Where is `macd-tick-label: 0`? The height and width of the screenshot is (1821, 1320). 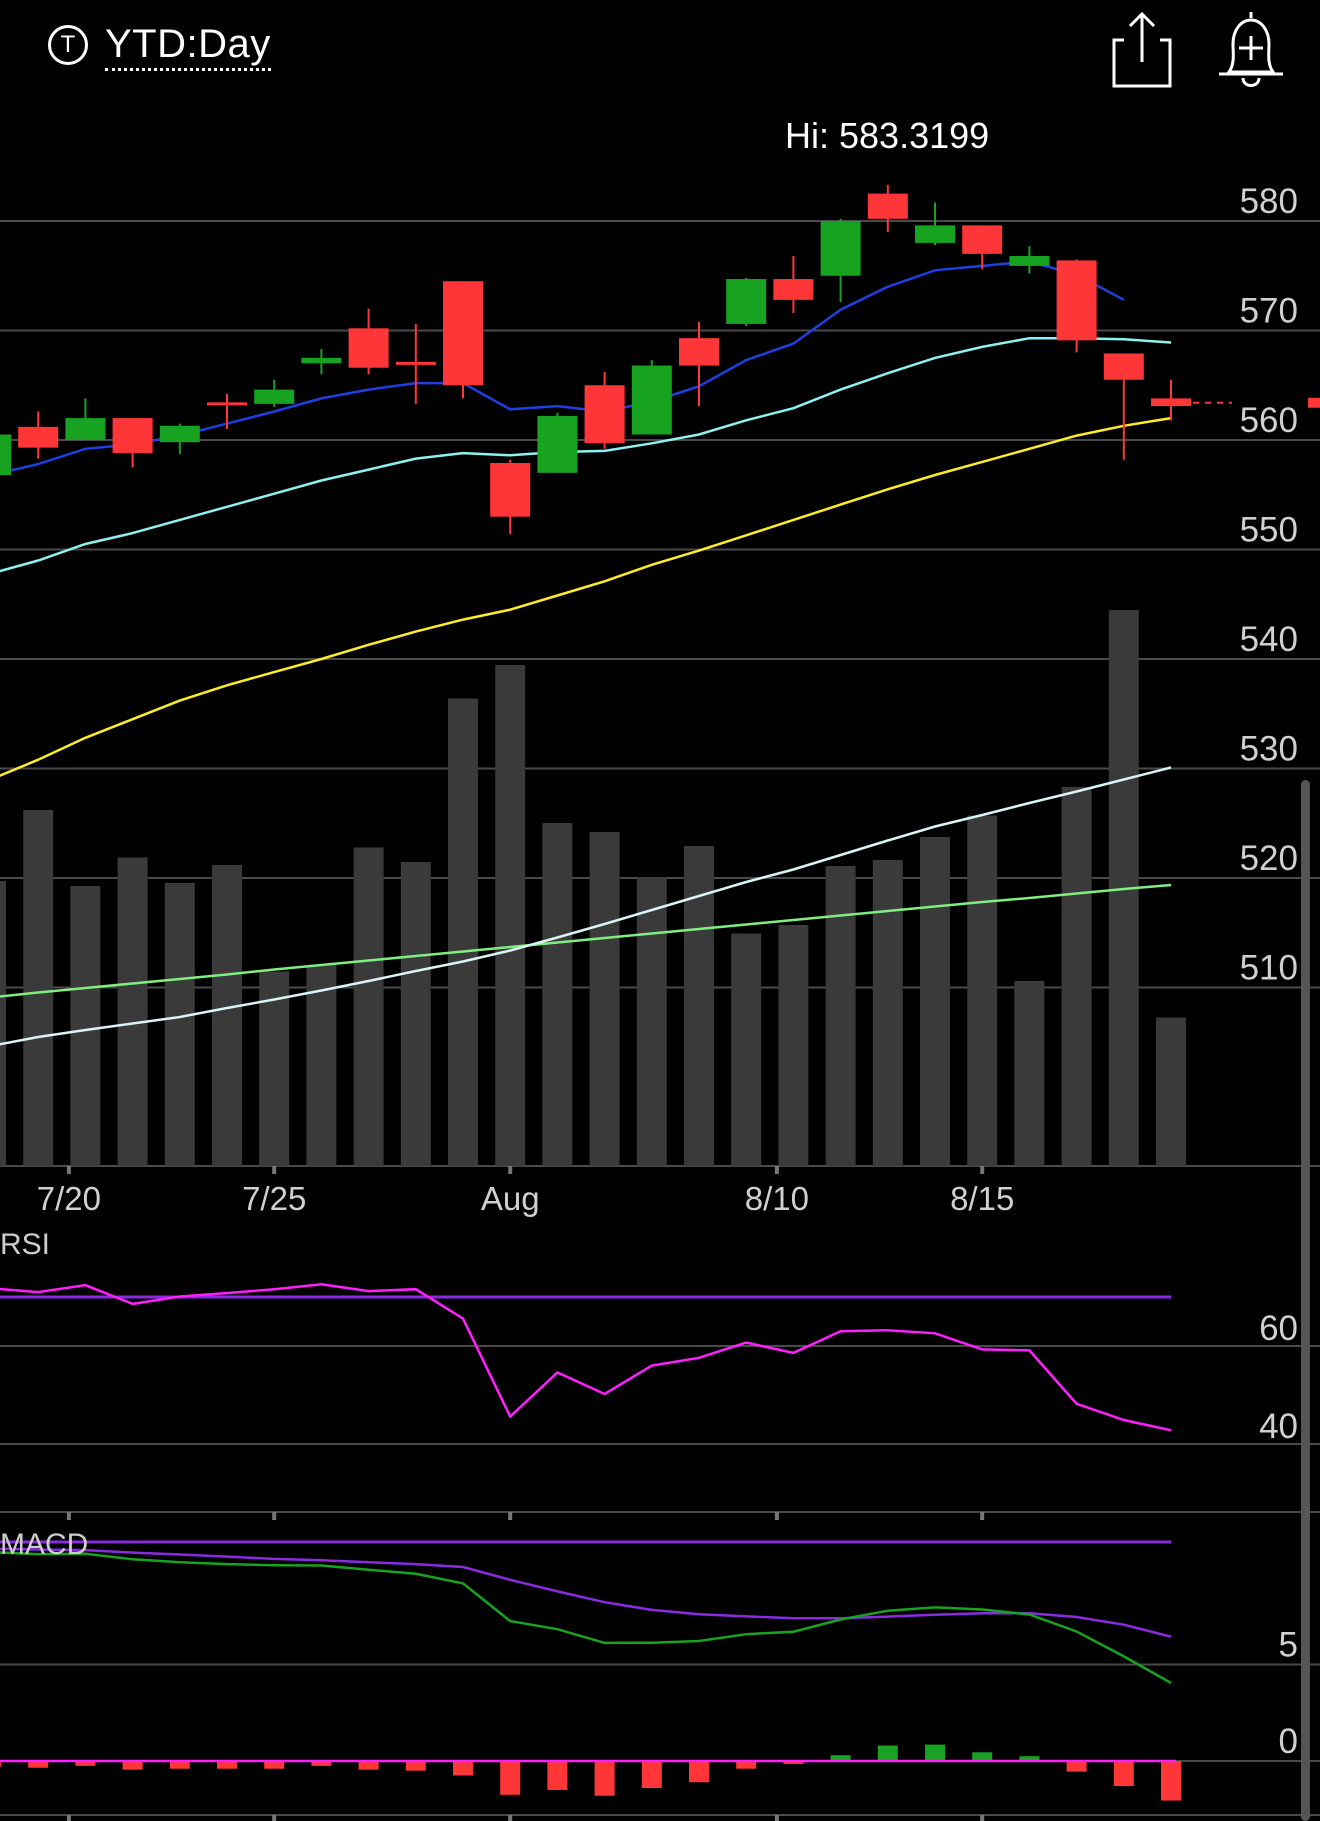 macd-tick-label: 0 is located at coordinates (1288, 1741).